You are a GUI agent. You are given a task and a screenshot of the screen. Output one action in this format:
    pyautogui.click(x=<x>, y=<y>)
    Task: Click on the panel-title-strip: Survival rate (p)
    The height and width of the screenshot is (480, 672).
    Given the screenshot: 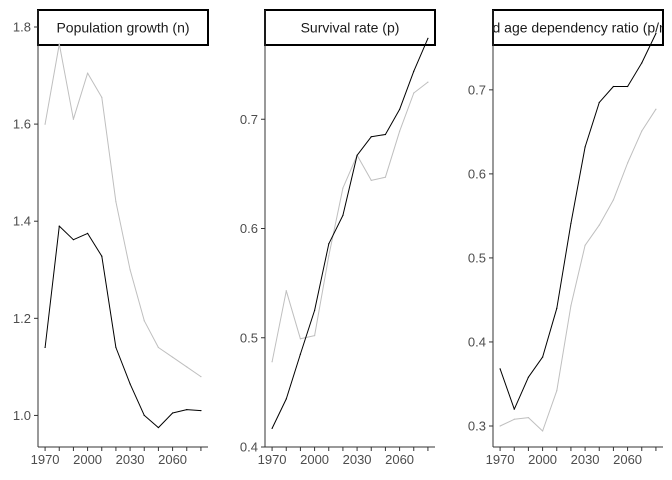 What is the action you would take?
    pyautogui.click(x=350, y=27)
    